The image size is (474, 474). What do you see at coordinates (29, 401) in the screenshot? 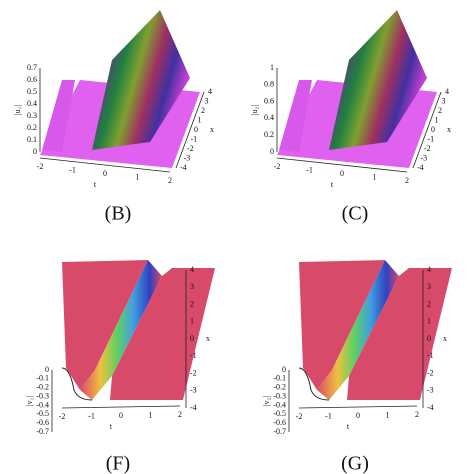
I see `z-axis-label: |v₁|` at bounding box center [29, 401].